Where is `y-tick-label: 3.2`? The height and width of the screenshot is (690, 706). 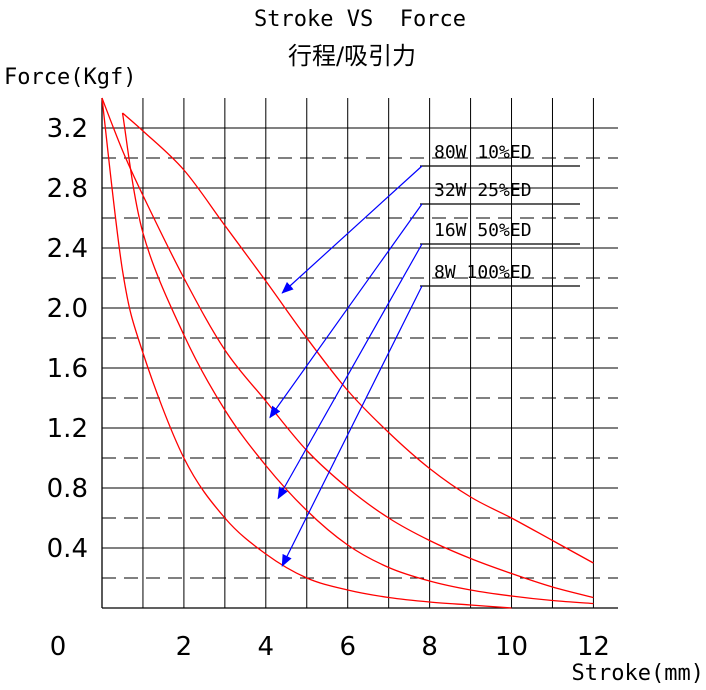 y-tick-label: 3.2 is located at coordinates (67, 129).